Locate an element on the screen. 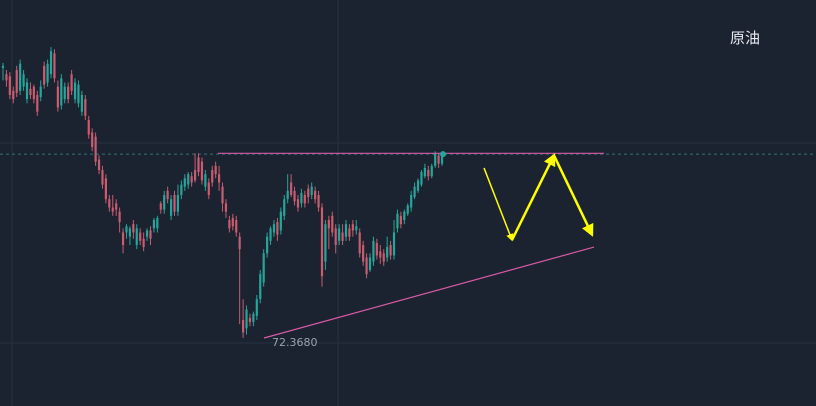 Image resolution: width=816 pixels, height=406 pixels. forecast-arrow-down is located at coordinates (498, 204).